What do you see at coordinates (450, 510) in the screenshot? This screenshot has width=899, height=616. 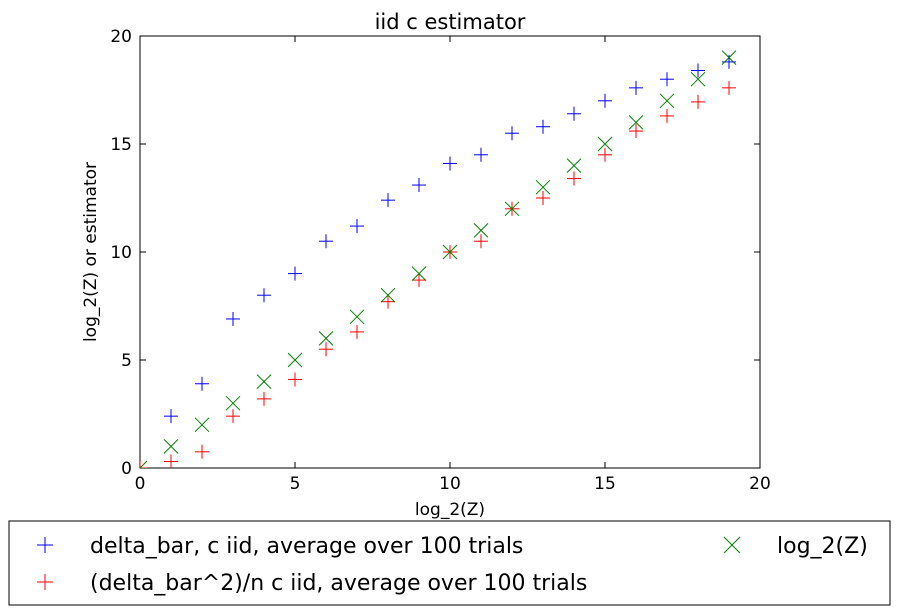 I see `x-axis-label: log_2(Z)` at bounding box center [450, 510].